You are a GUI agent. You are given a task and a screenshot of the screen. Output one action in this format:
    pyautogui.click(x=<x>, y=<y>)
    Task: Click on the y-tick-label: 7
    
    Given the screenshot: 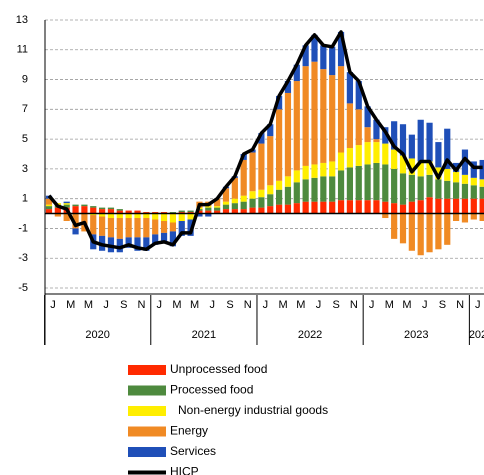 What is the action you would take?
    pyautogui.click(x=25, y=109)
    